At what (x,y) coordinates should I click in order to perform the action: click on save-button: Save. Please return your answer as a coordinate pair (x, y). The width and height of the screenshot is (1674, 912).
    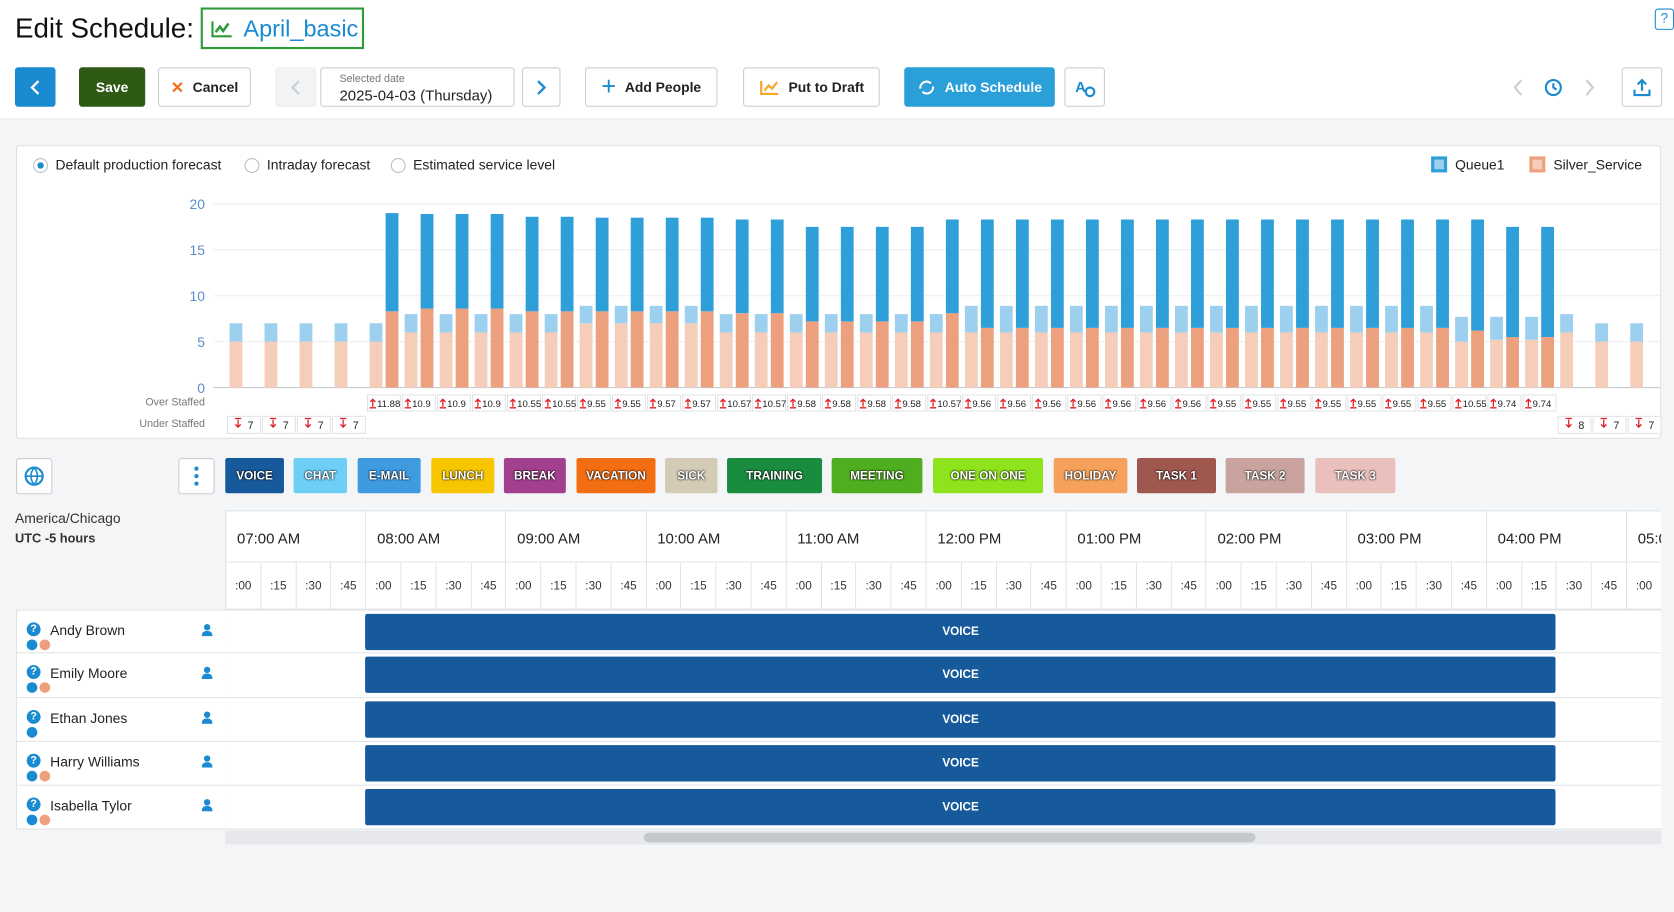
    Looking at the image, I should click on (112, 87).